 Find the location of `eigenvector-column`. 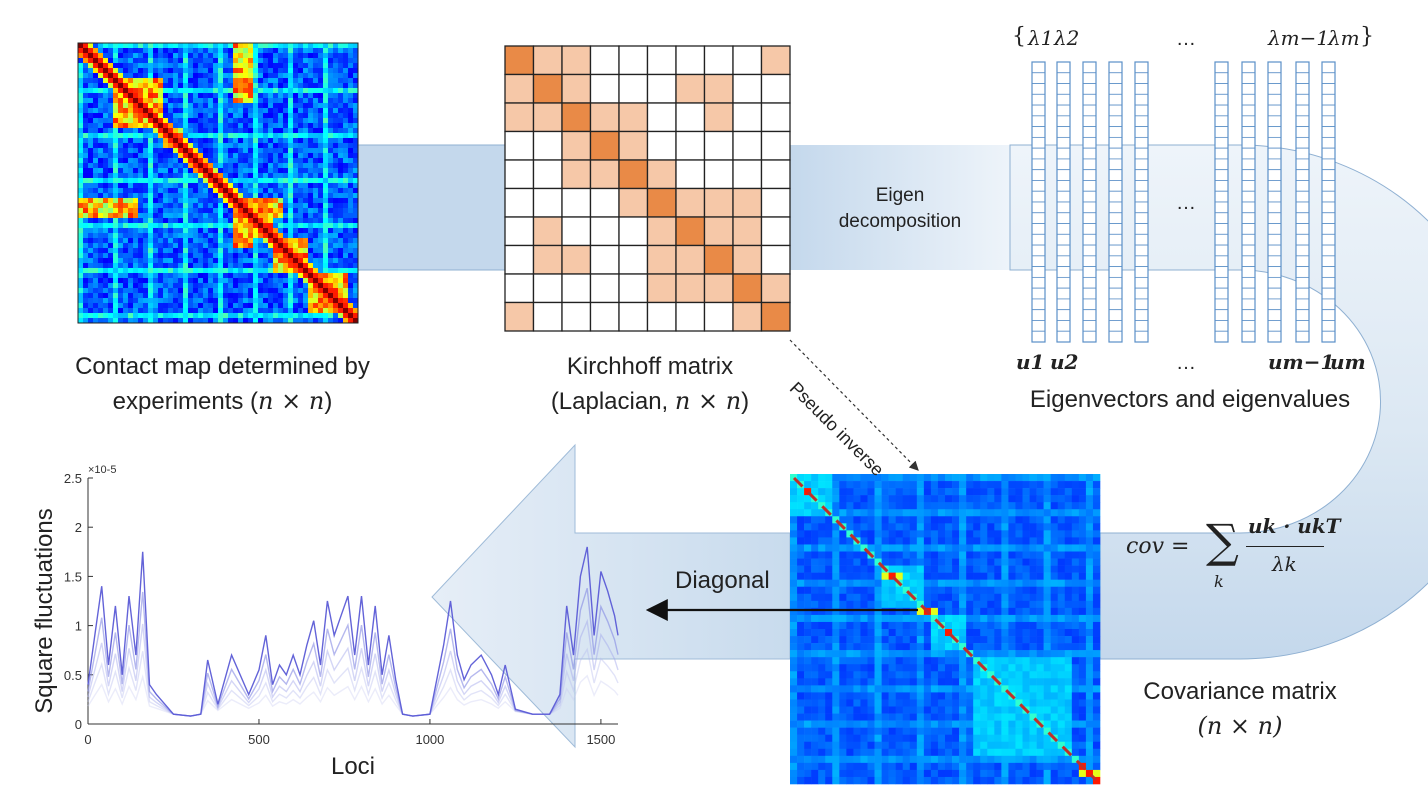

eigenvector-column is located at coordinates (1302, 202).